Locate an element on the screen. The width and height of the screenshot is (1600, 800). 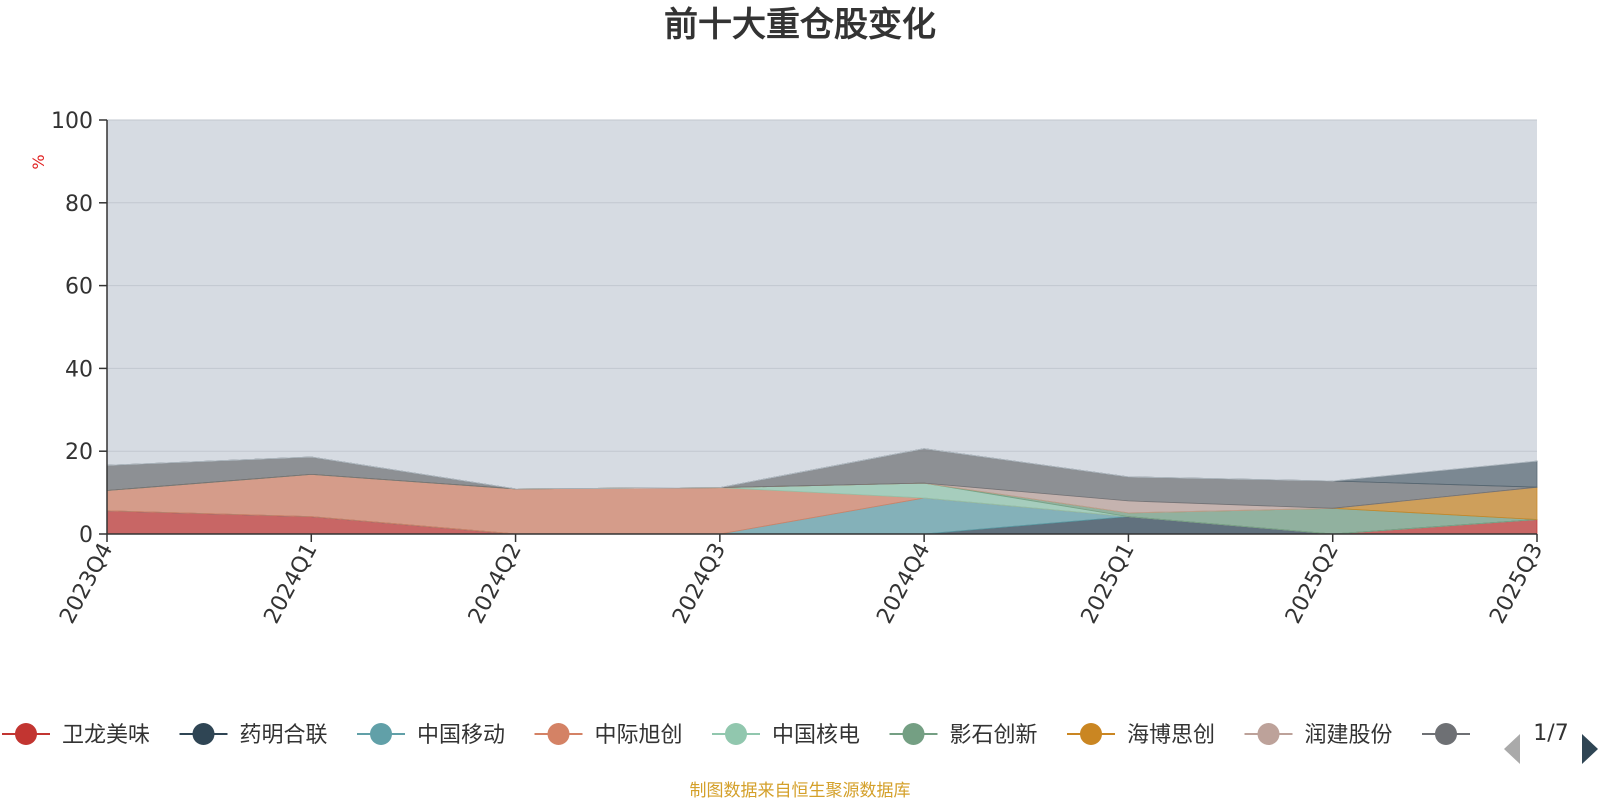
legend: 卫龙美味 药明合联 中国移动 中际旭创 中国核电 影石创新 海博思创 润建股份 I is located at coordinates (745, 735).